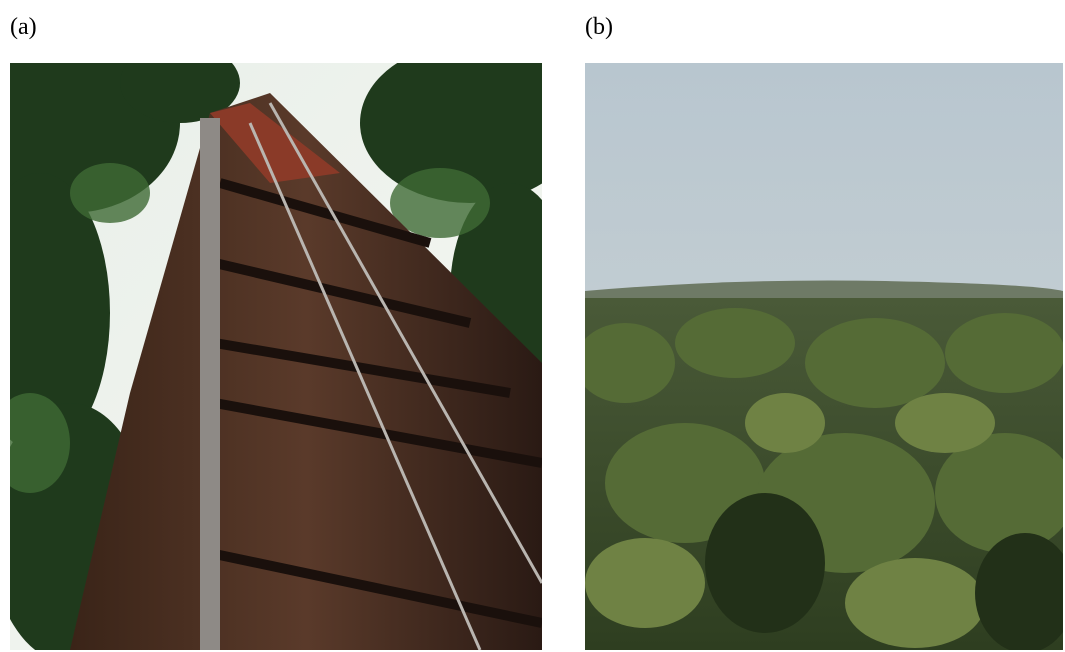  What do you see at coordinates (599, 27) in the screenshot?
I see `panel-label: (b)` at bounding box center [599, 27].